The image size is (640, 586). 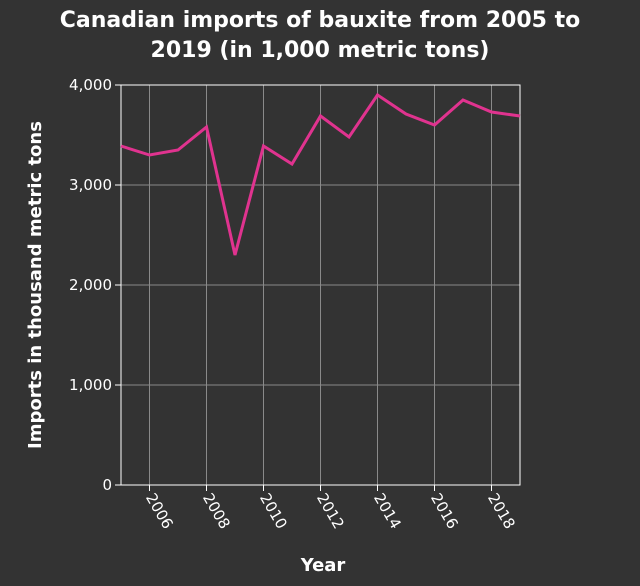 I want to click on chart-title-line-1: Canadian imports of bauxite from 2005 to, so click(x=320, y=20).